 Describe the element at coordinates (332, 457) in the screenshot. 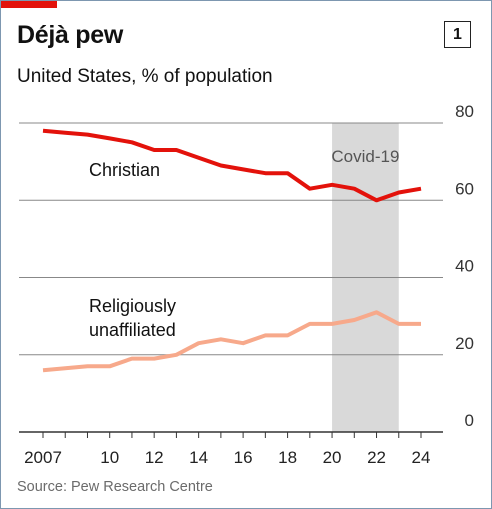

I see `x-tick-label: 20` at that location.